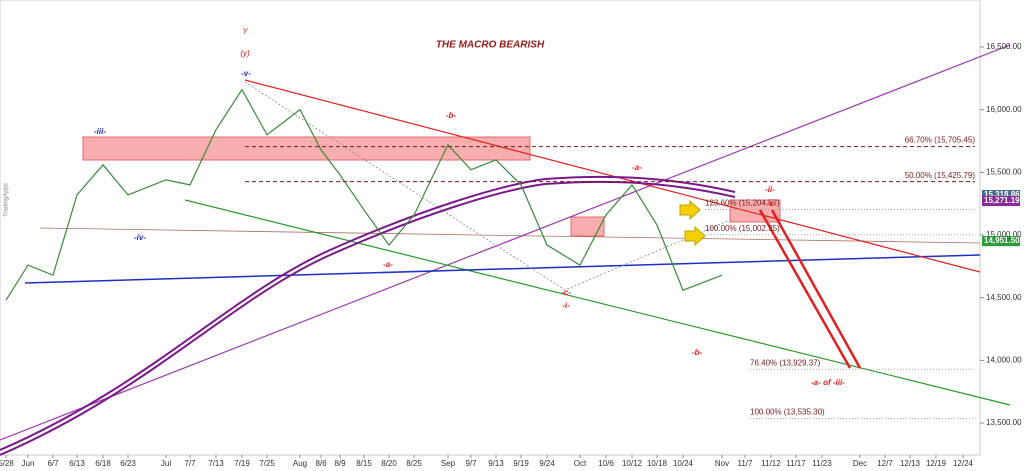  Describe the element at coordinates (910, 463) in the screenshot. I see `x-tick-label: 12/13` at that location.